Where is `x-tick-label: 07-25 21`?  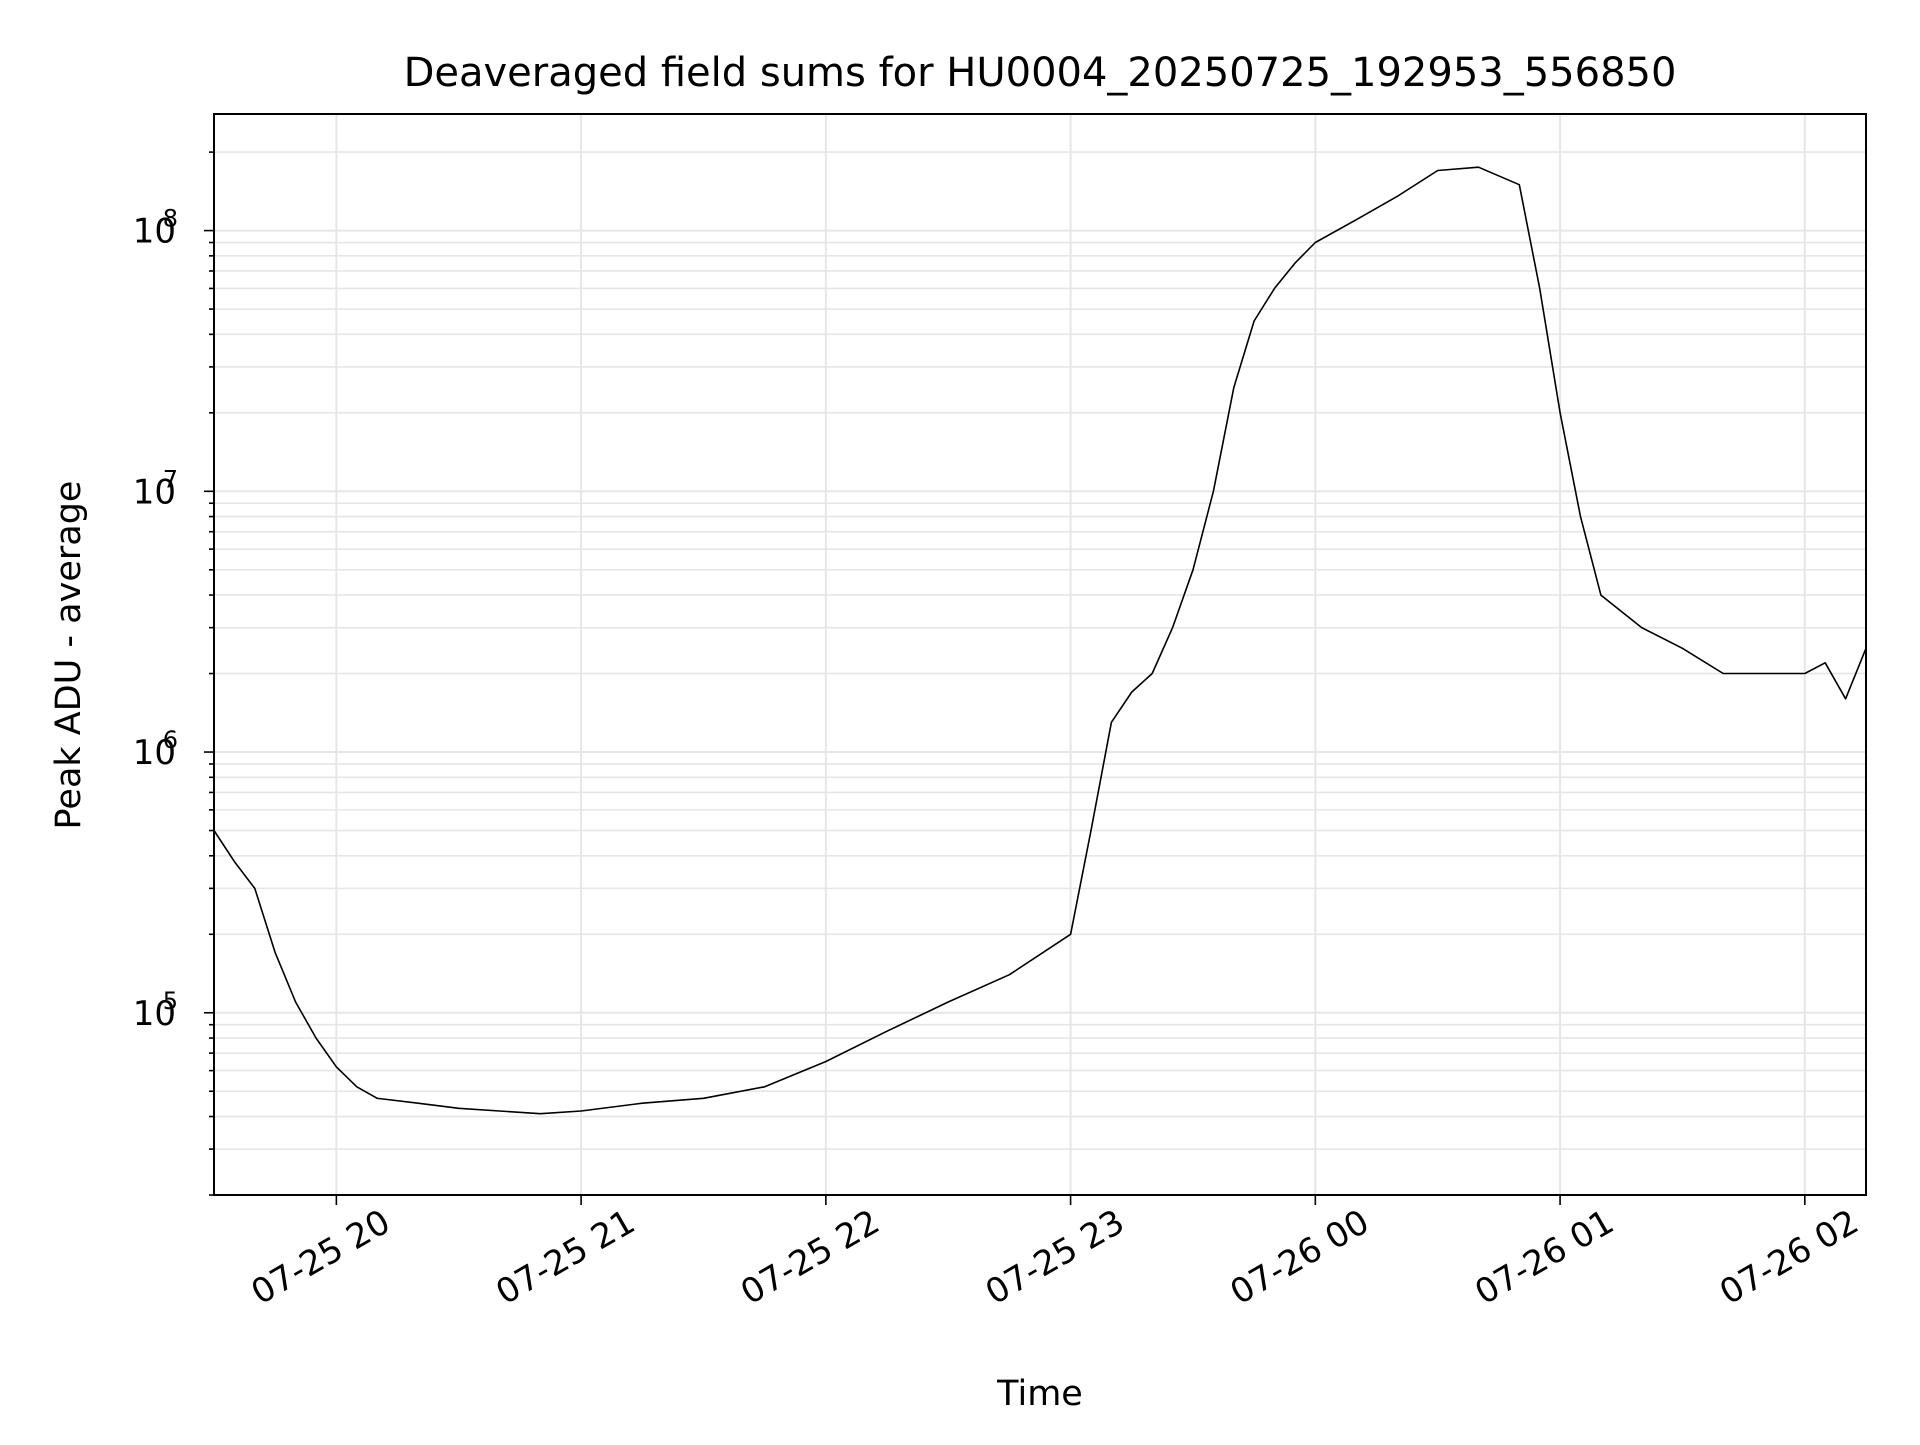
x-tick-label: 07-25 21 is located at coordinates (565, 1257).